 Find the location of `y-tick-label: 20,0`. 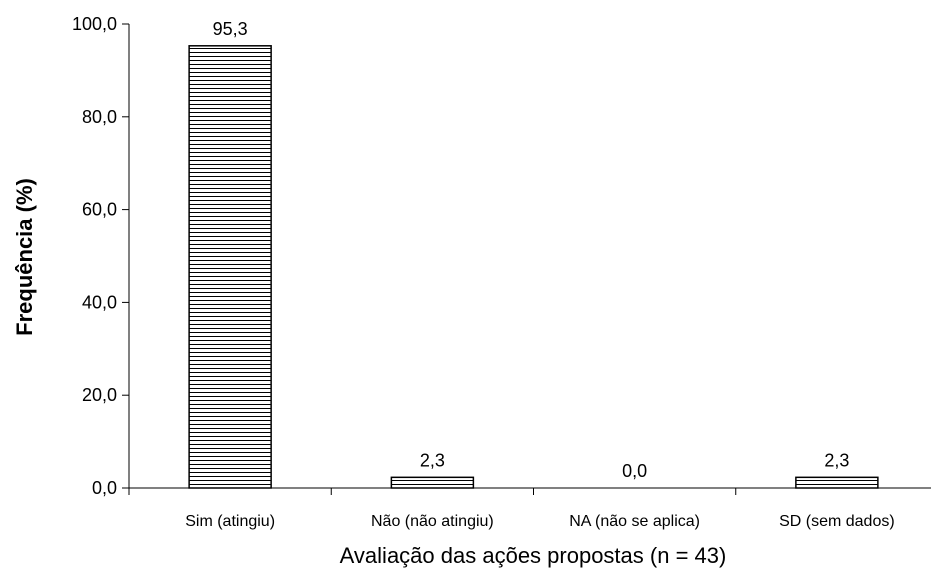

y-tick-label: 20,0 is located at coordinates (99, 395).